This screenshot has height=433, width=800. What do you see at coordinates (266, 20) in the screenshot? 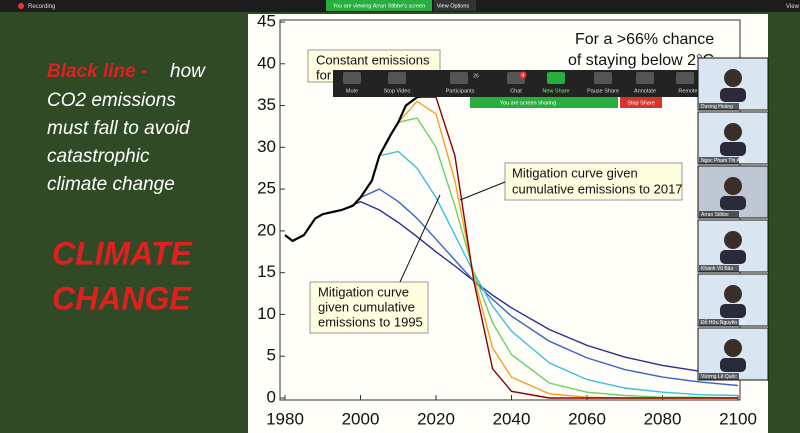
I see `y-tick-label: 45` at bounding box center [266, 20].